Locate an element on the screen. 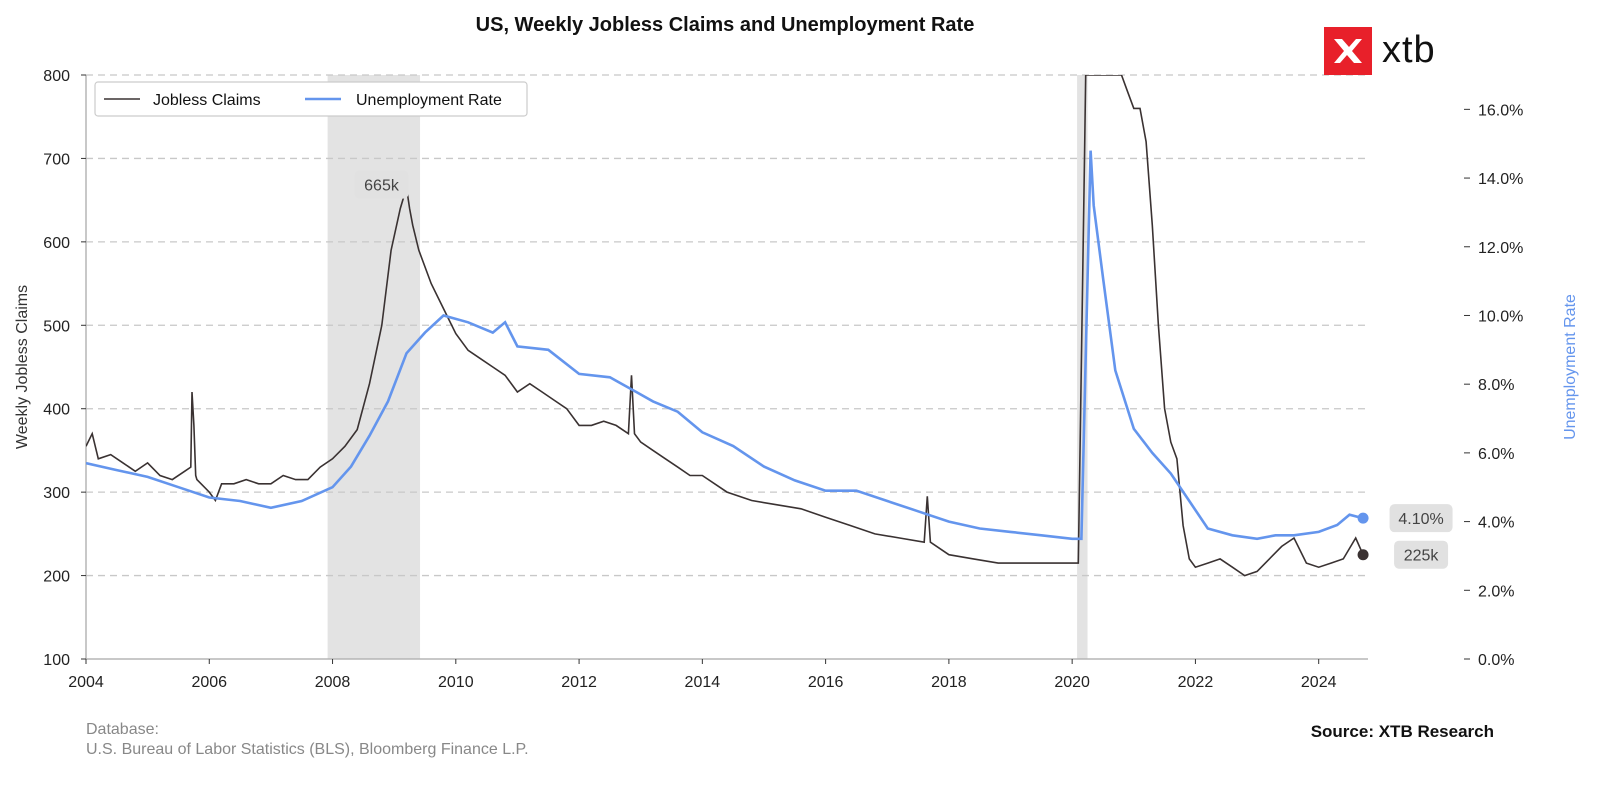  x-tick-label: 2006 is located at coordinates (209, 682).